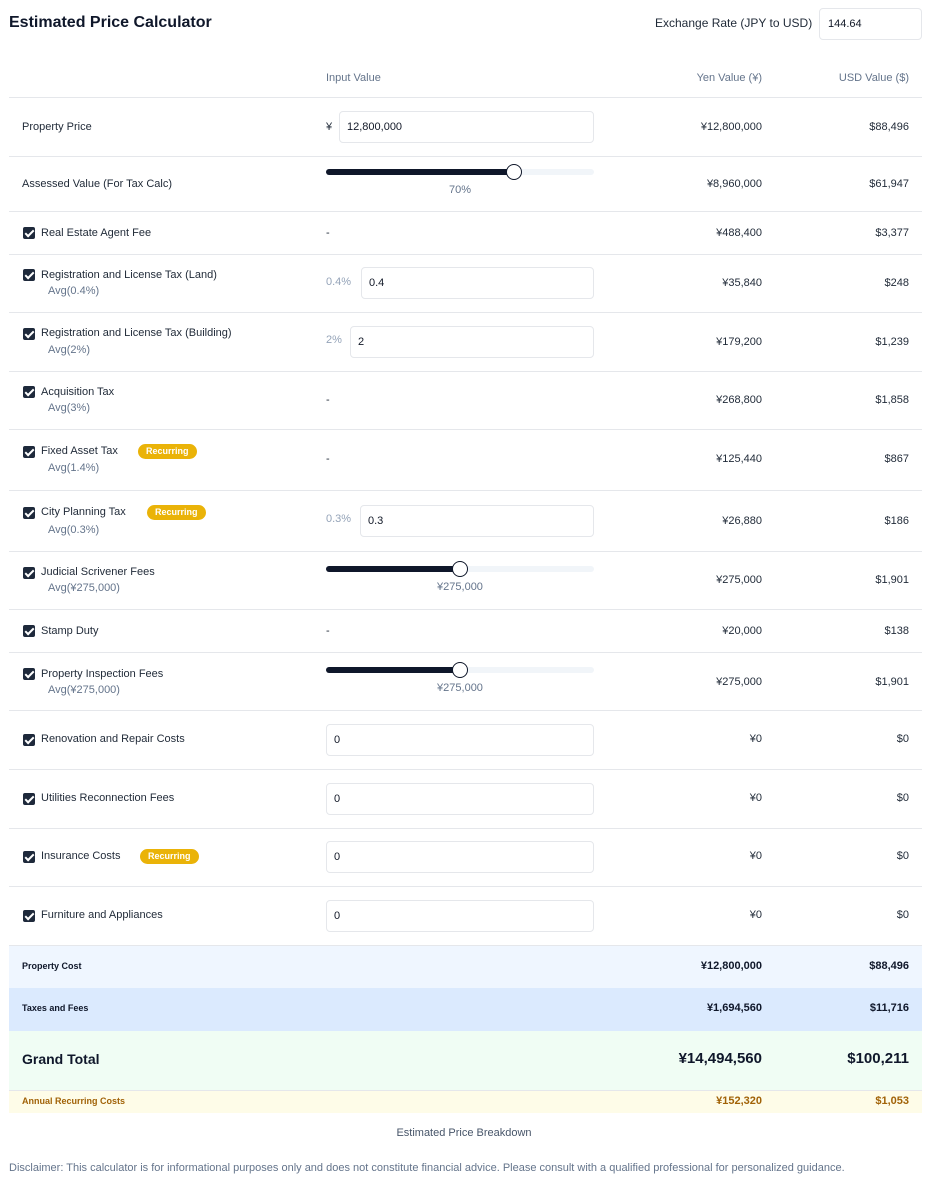  Describe the element at coordinates (52, 966) in the screenshot. I see `summary-label: Property Cost` at that location.